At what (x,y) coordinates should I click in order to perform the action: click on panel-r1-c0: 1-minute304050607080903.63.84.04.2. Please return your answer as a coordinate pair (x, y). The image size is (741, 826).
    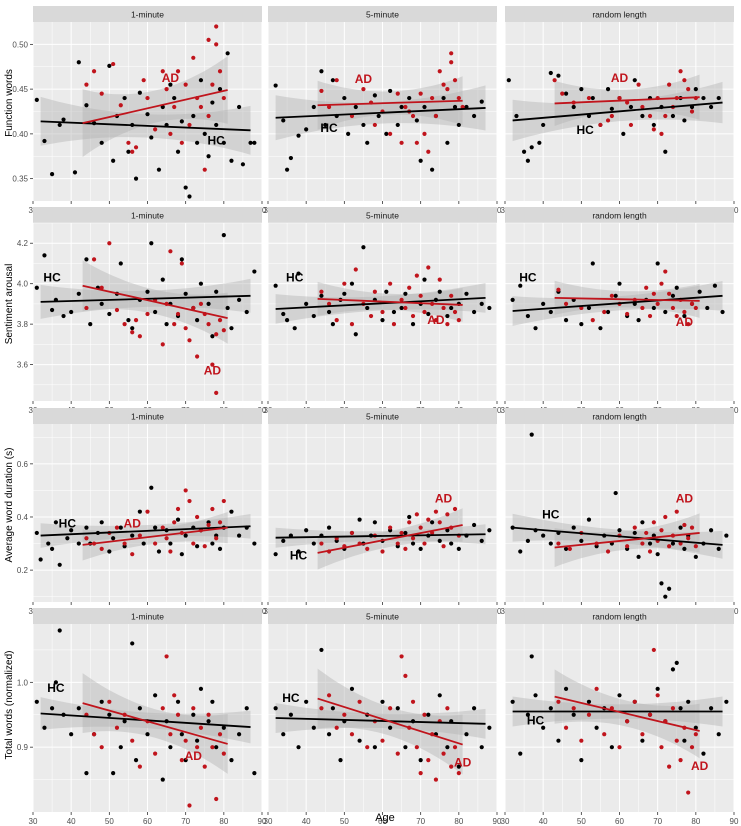
    Looking at the image, I should click on (142, 311).